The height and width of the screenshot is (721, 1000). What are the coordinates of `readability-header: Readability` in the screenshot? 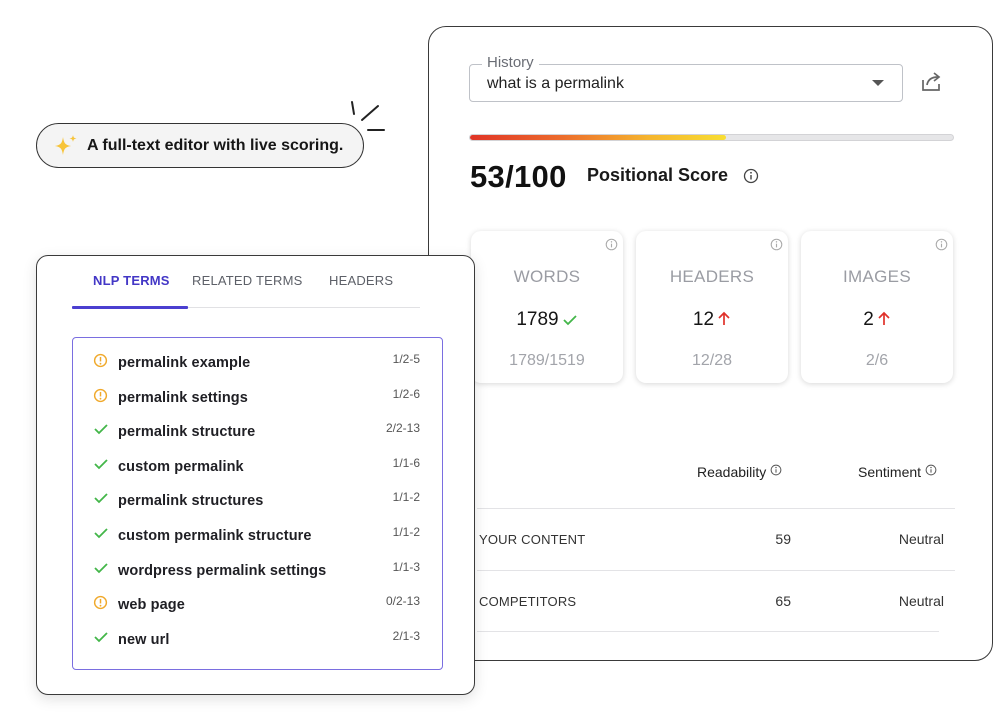 It's located at (739, 472).